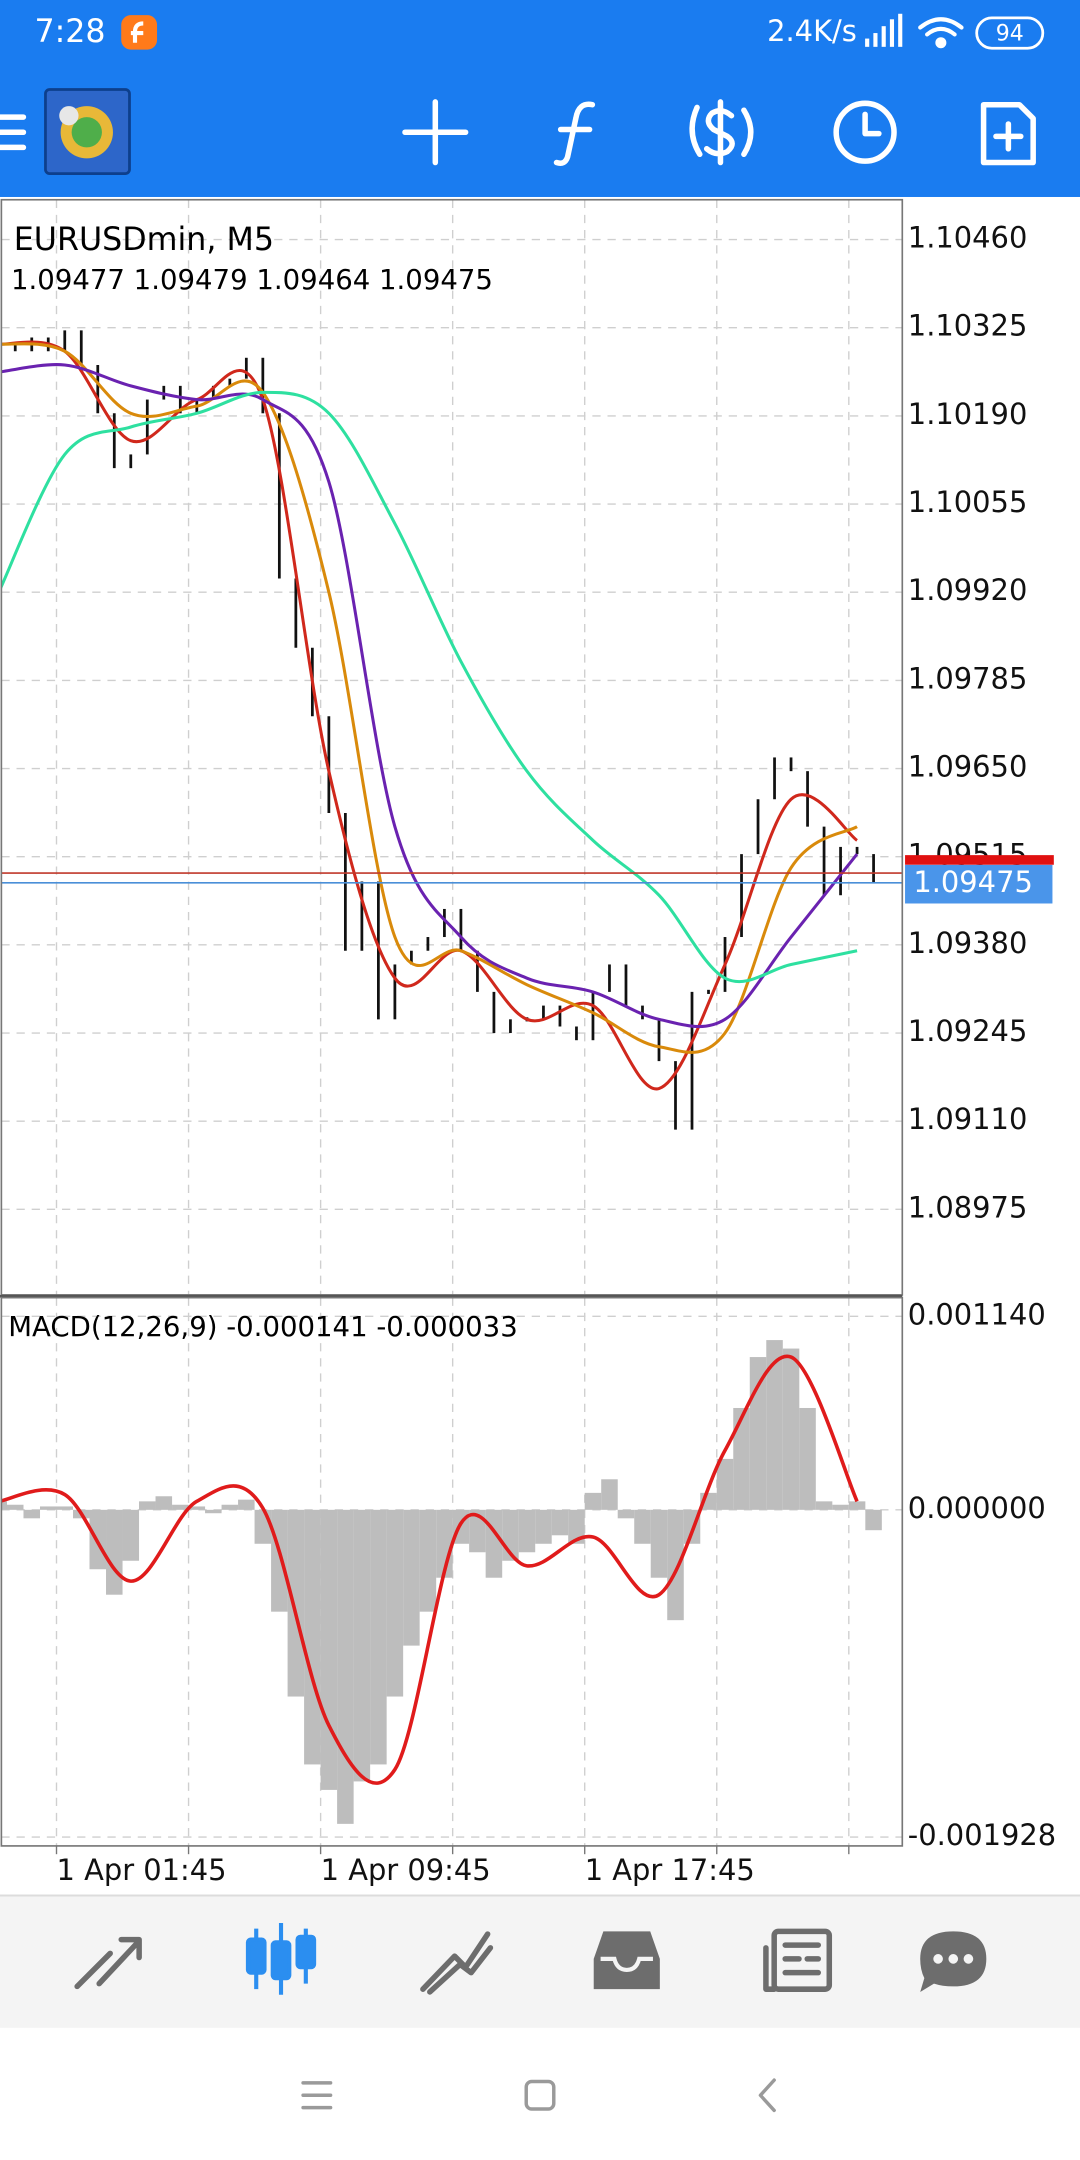  I want to click on network-speed: 2.4K/s, so click(812, 31).